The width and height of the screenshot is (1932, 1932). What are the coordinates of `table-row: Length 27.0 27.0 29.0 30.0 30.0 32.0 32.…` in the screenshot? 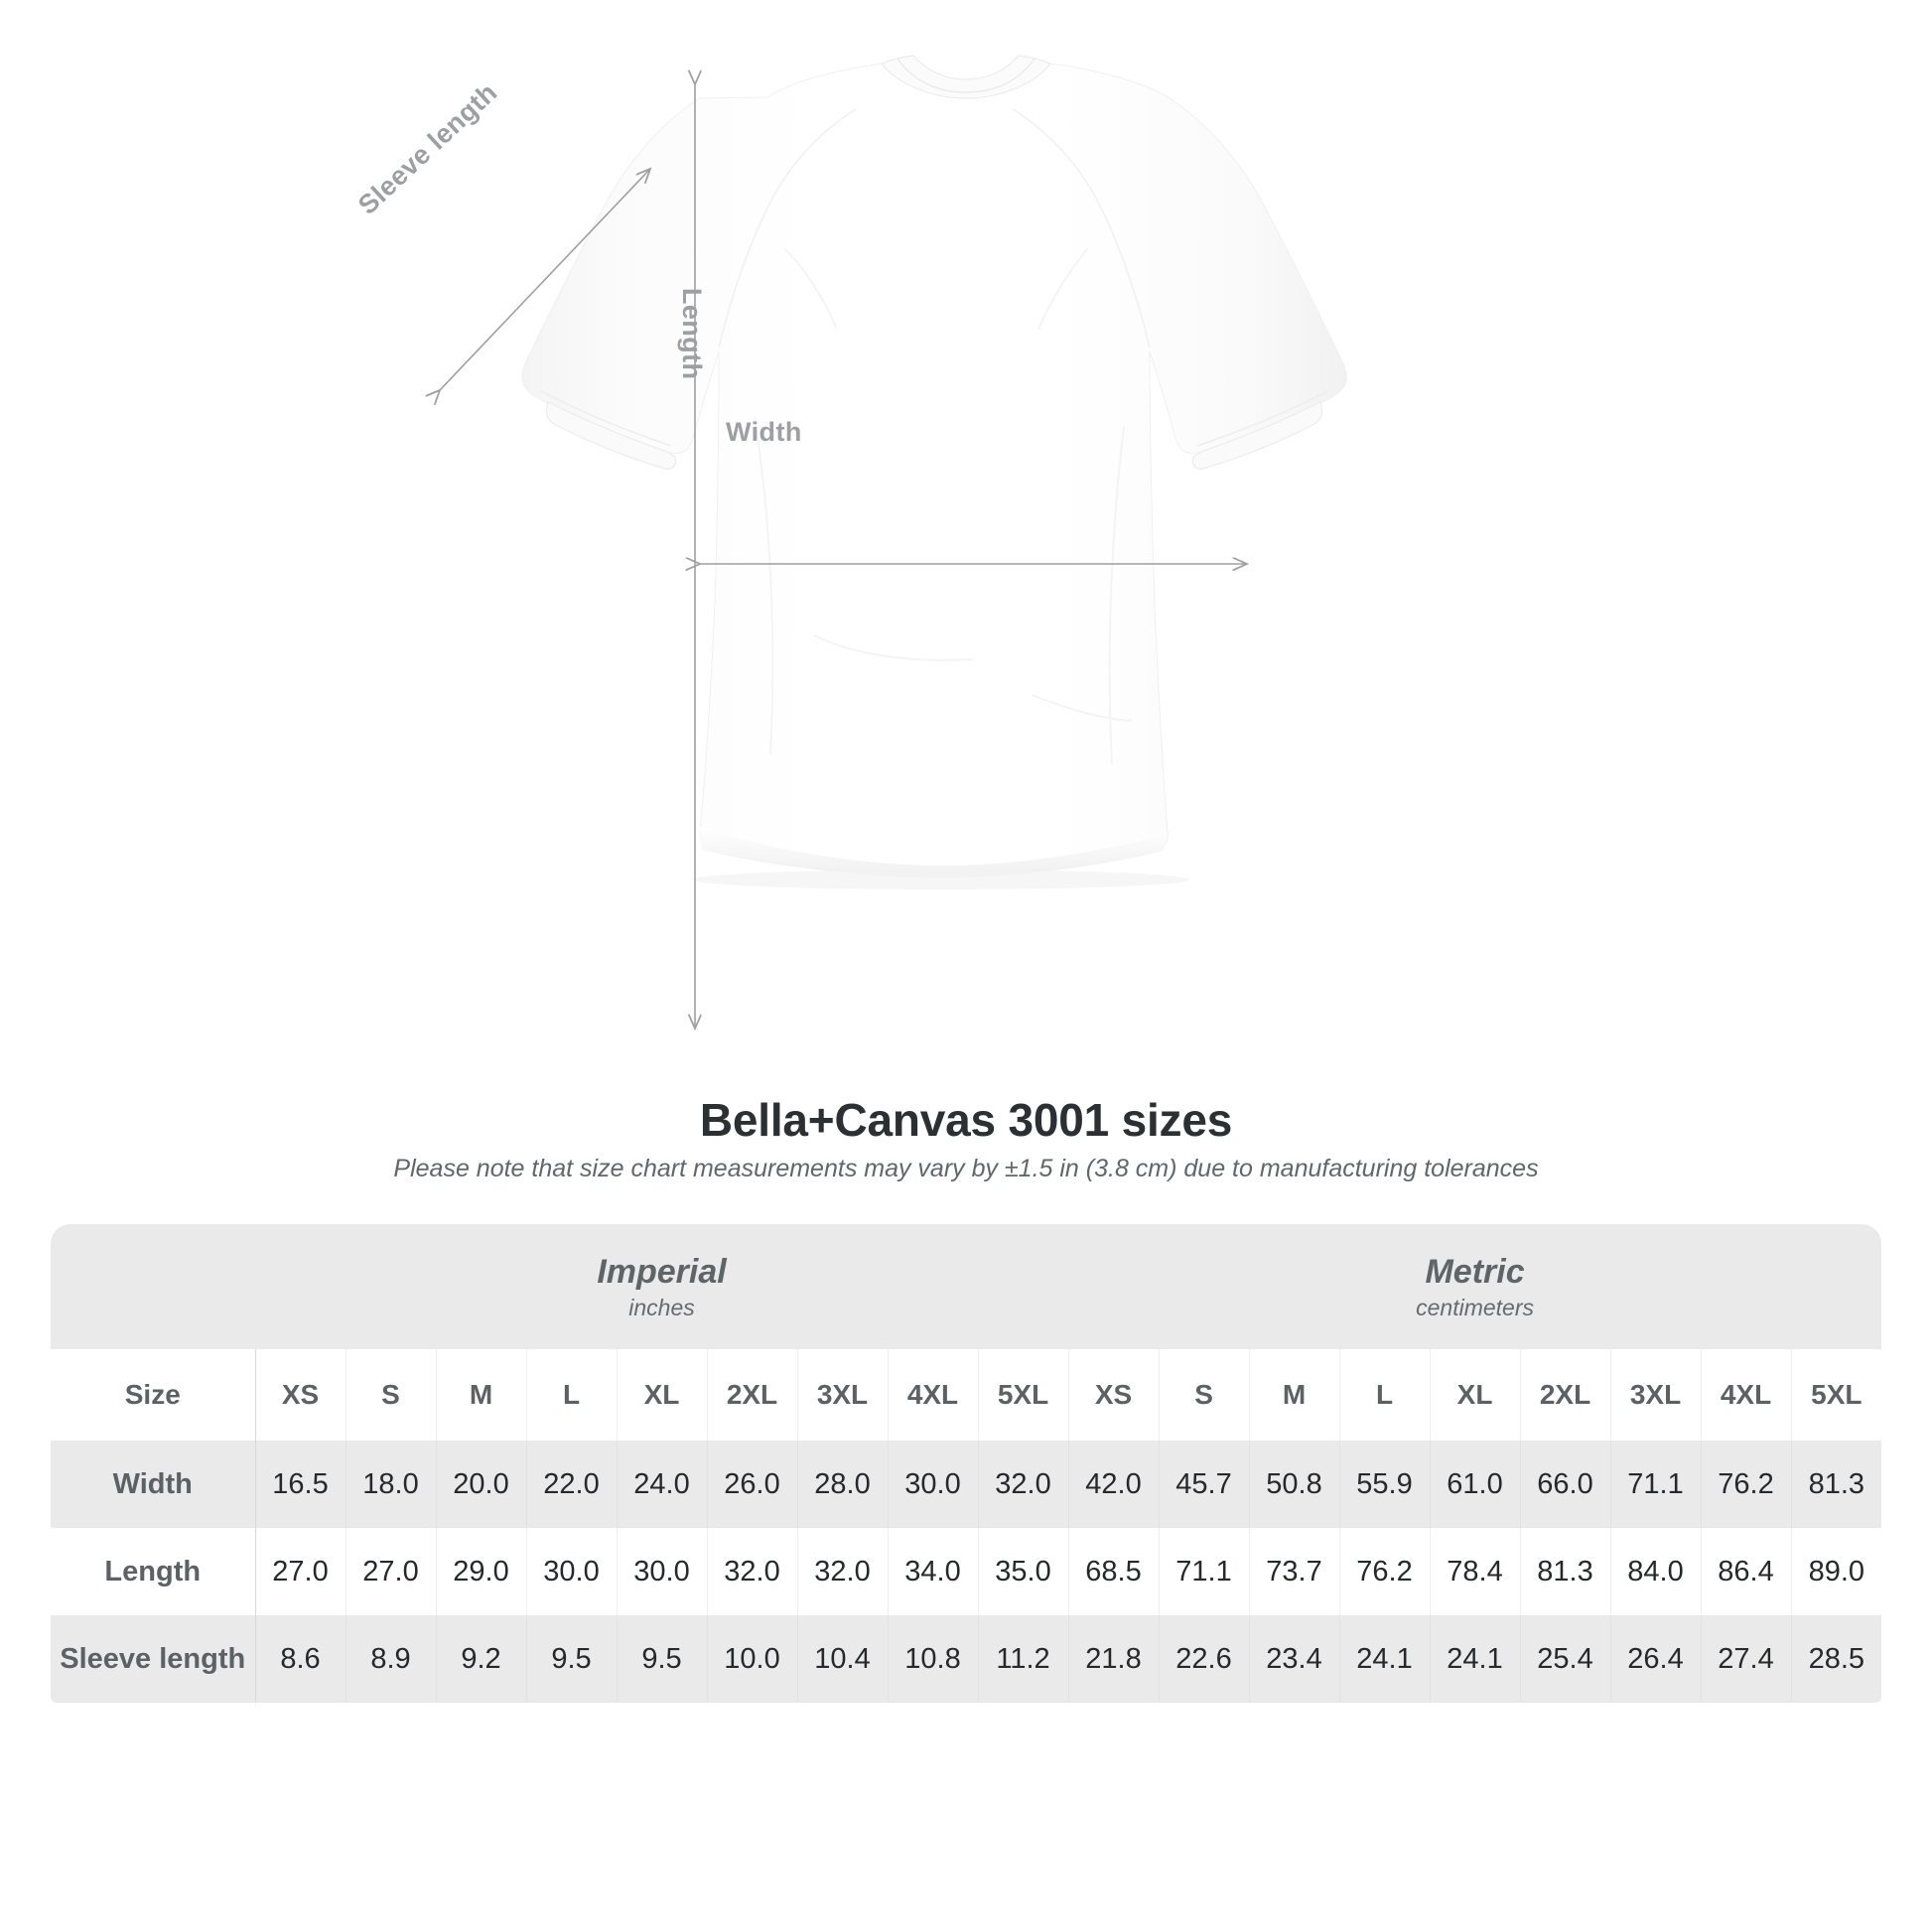 It's located at (967, 1572).